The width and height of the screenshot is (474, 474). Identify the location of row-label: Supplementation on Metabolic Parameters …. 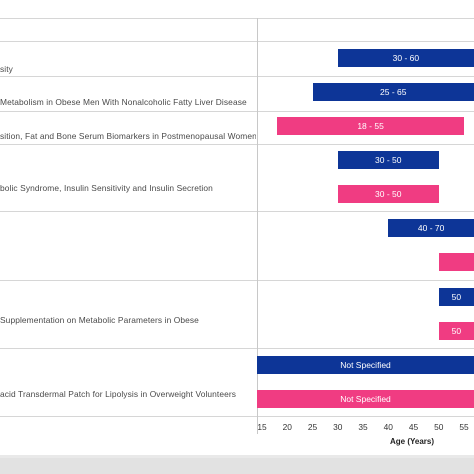
(99, 320).